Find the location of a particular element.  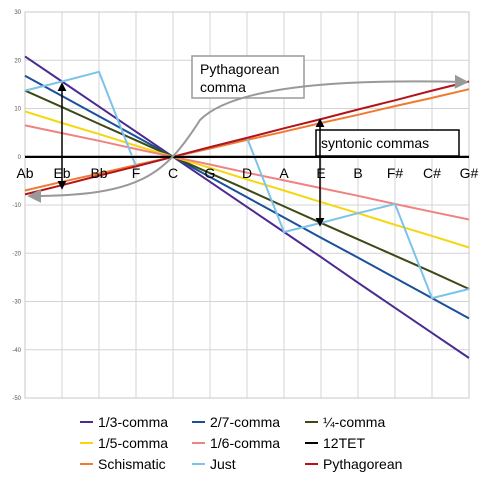

legend-label: Pythagorean is located at coordinates (363, 463).